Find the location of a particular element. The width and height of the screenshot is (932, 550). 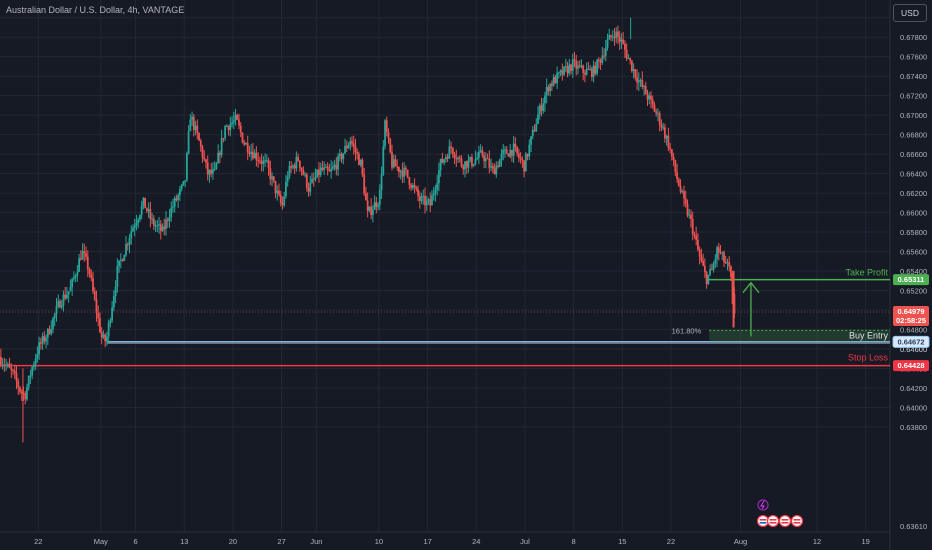

time-tick-label: Jul is located at coordinates (525, 541).